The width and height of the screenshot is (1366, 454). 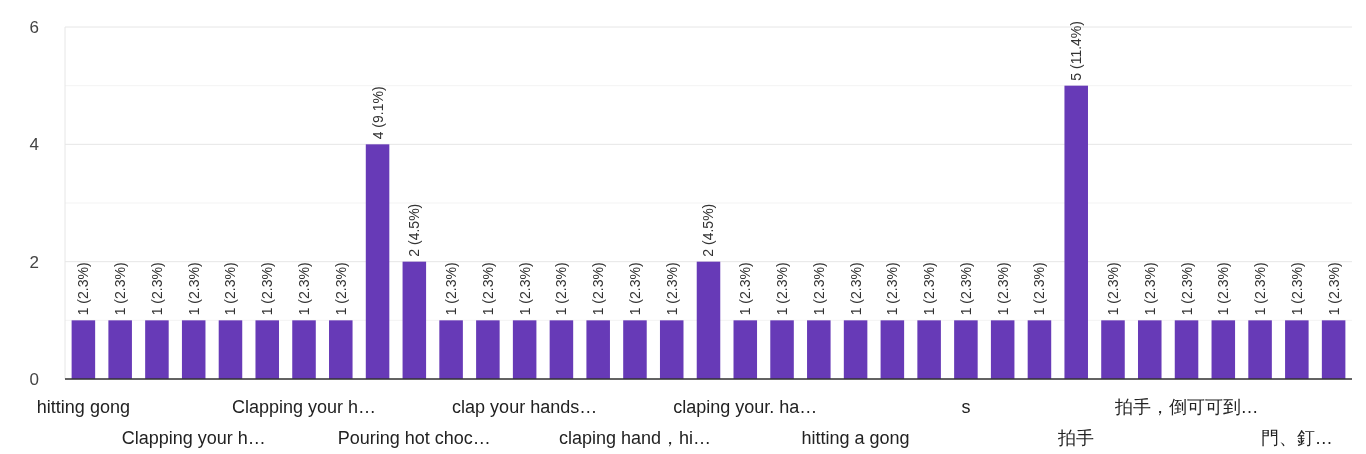 I want to click on data-label: 5 (11.4%), so click(x=1076, y=50).